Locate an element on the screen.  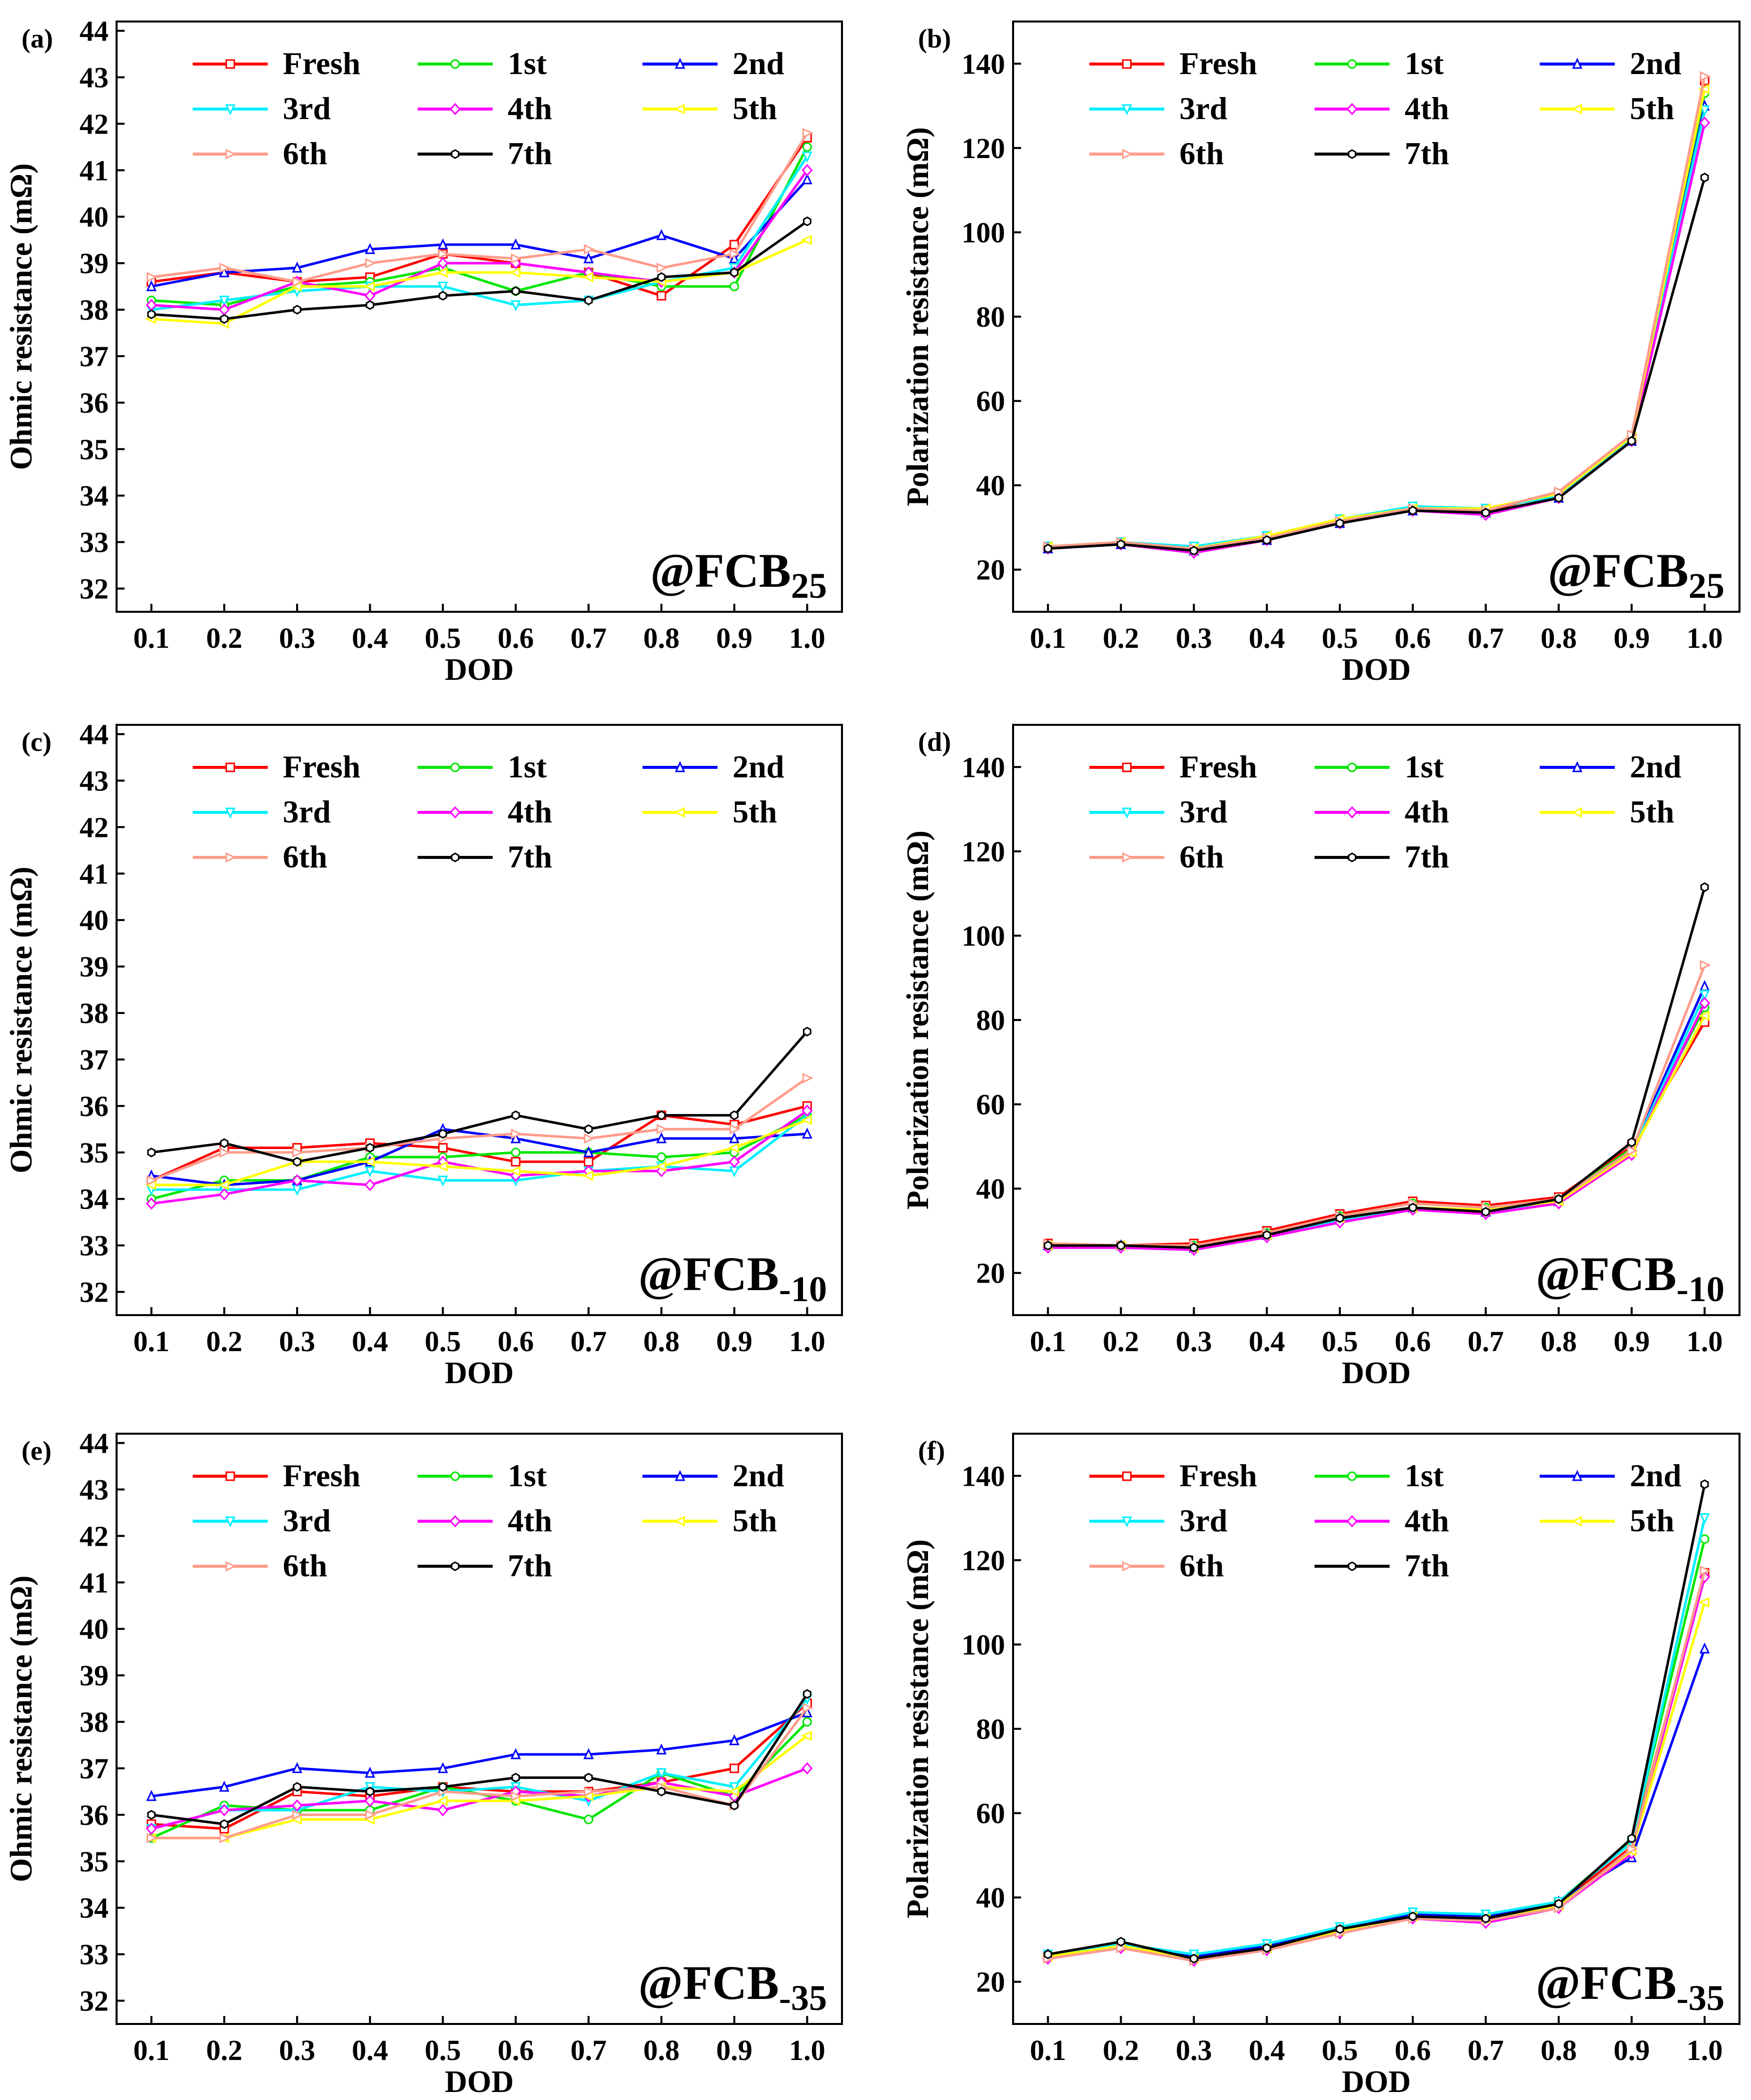
legend-label: 1st is located at coordinates (527, 766).